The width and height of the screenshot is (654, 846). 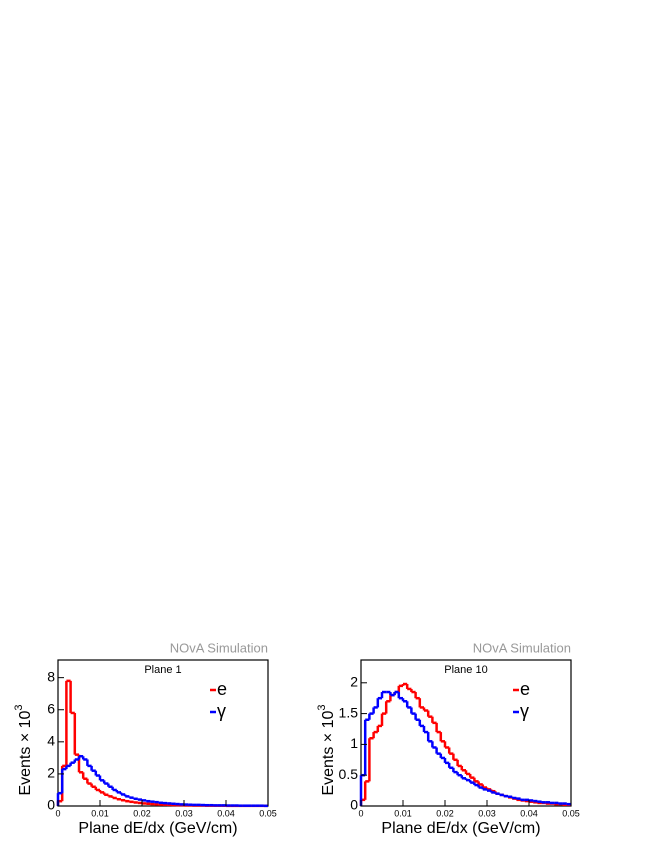 What do you see at coordinates (162, 670) in the screenshot?
I see `panel-title: Plane 1` at bounding box center [162, 670].